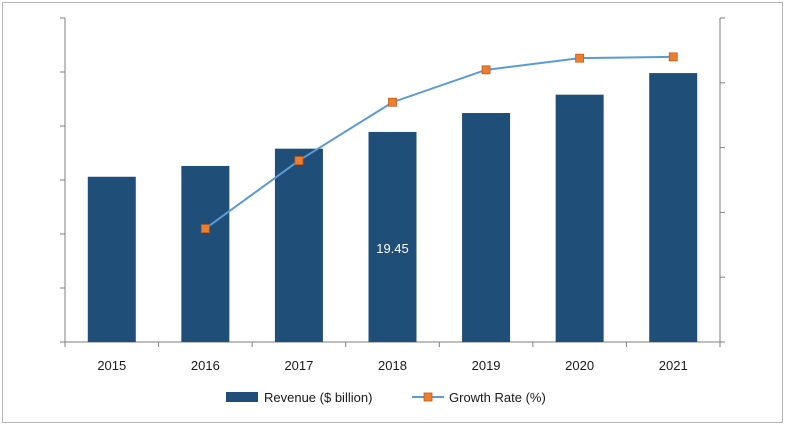 Image resolution: width=800 pixels, height=444 pixels. I want to click on growth-rate-marker-2018, so click(392, 102).